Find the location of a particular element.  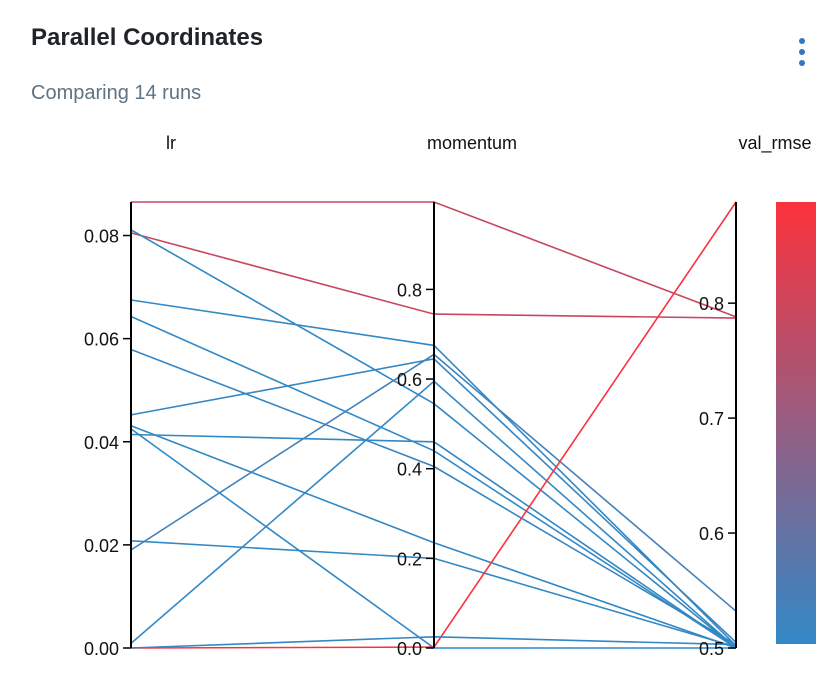

tick-label: 0.0 is located at coordinates (409, 649).